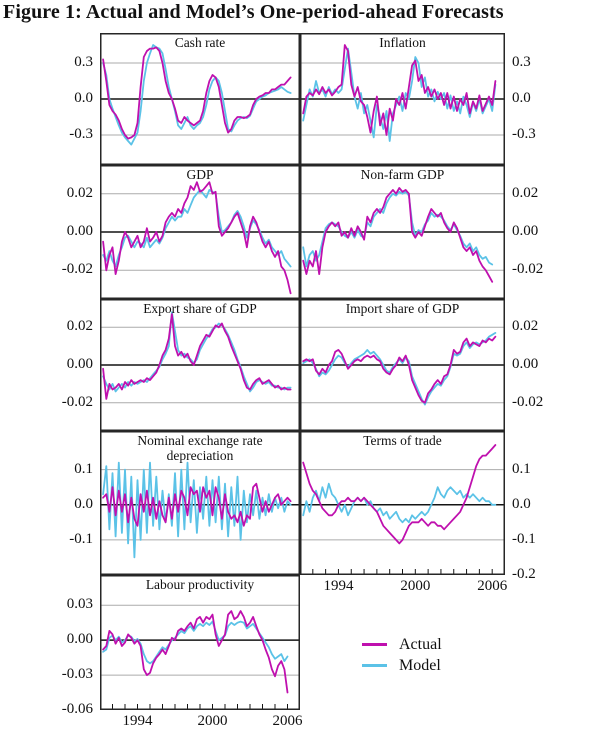  Describe the element at coordinates (200, 308) in the screenshot. I see `panel-title-export_share: Export share of GDP` at that location.